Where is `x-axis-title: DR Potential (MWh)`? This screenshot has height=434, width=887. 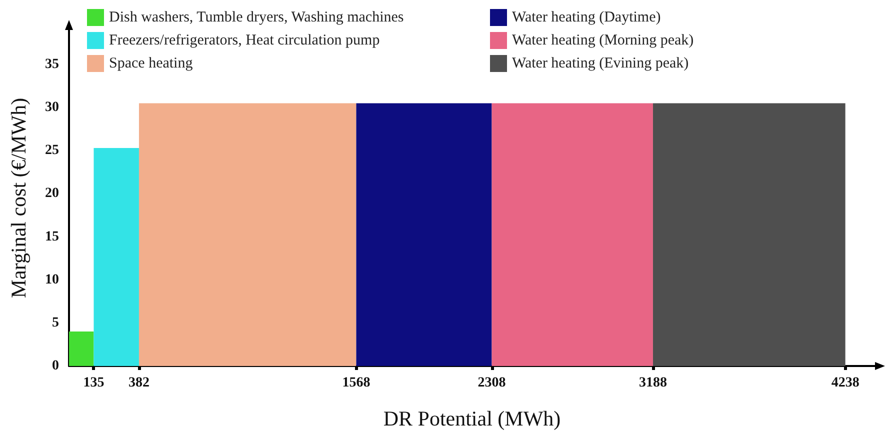 x-axis-title: DR Potential (MWh) is located at coordinates (472, 418).